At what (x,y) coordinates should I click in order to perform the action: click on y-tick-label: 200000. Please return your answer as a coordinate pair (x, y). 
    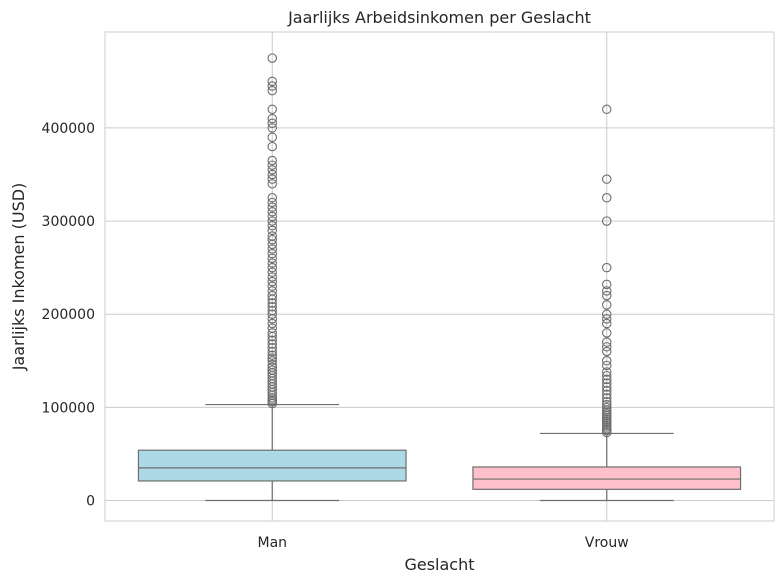
    Looking at the image, I should click on (68, 315).